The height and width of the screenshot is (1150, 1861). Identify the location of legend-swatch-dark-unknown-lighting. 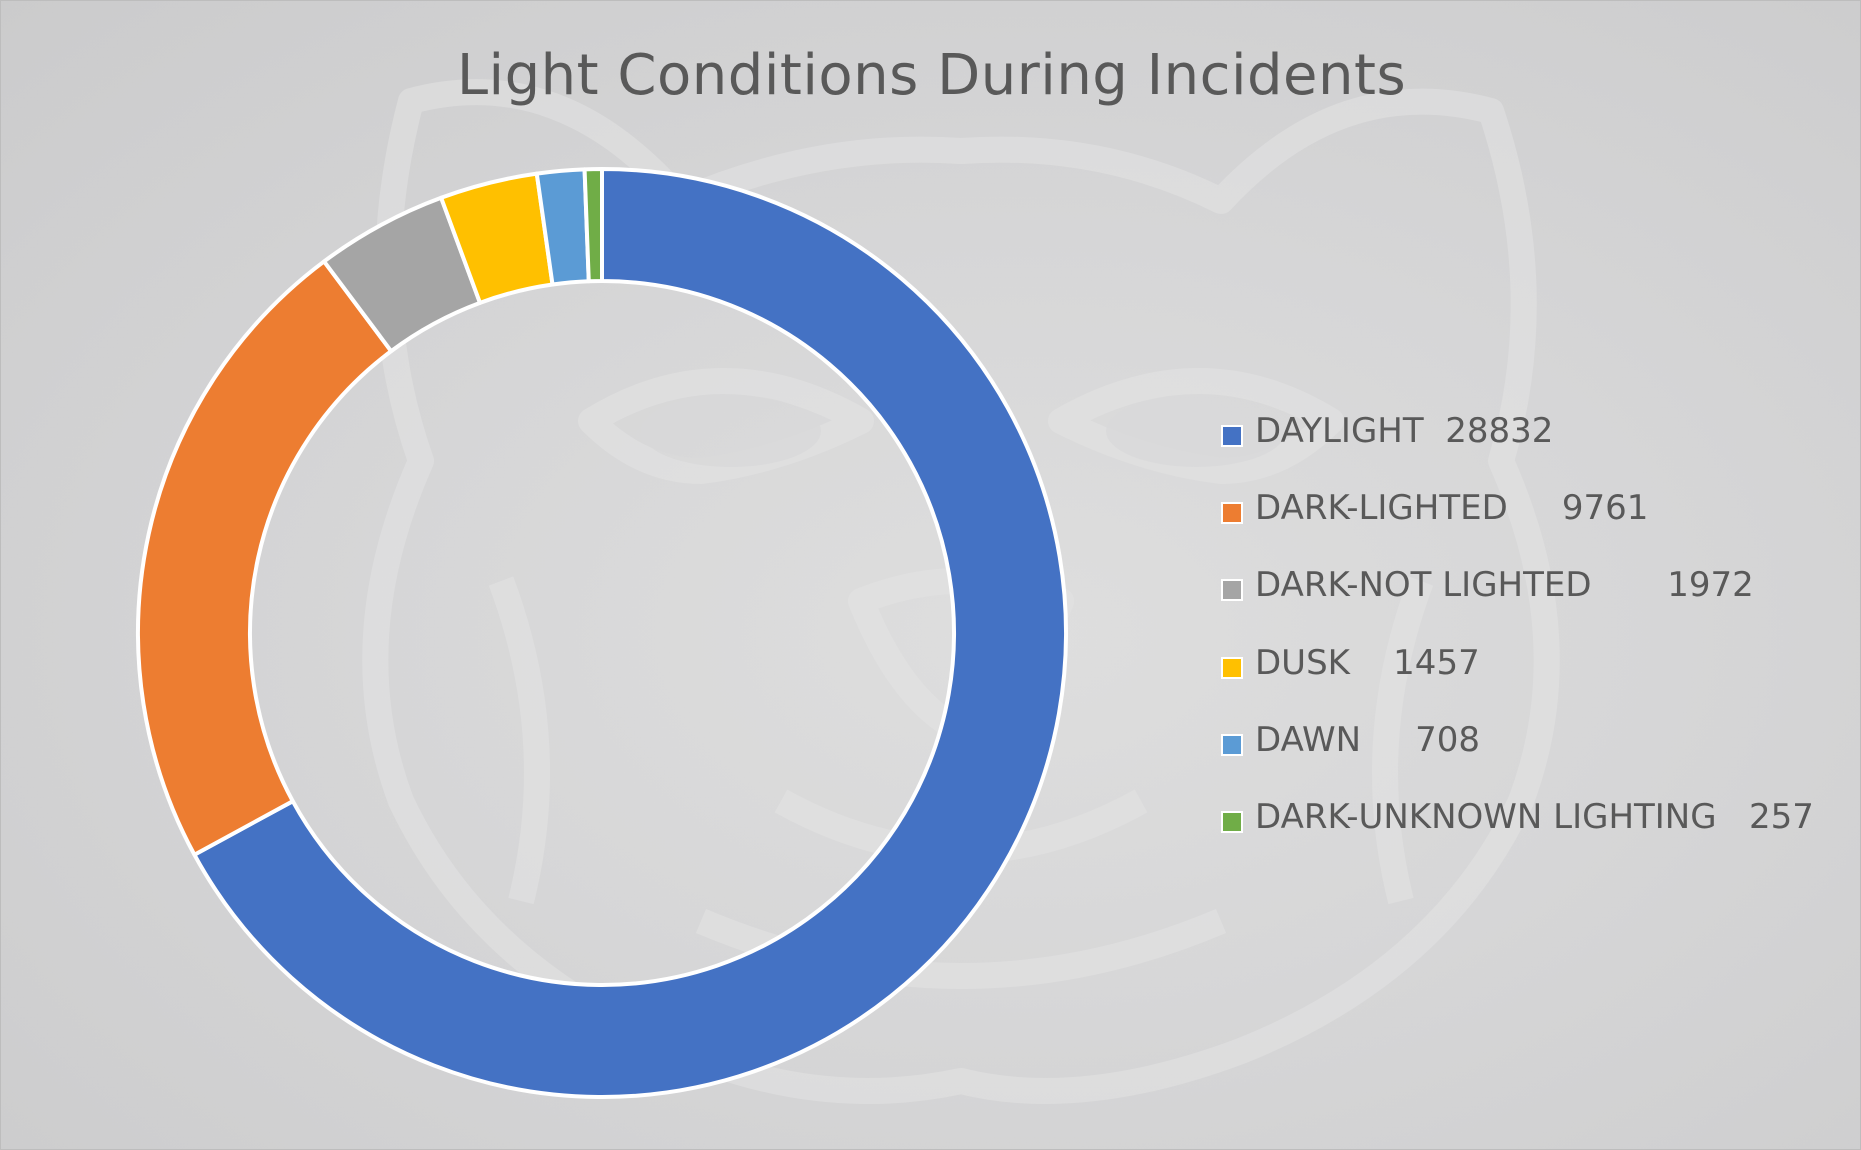
(1232, 822).